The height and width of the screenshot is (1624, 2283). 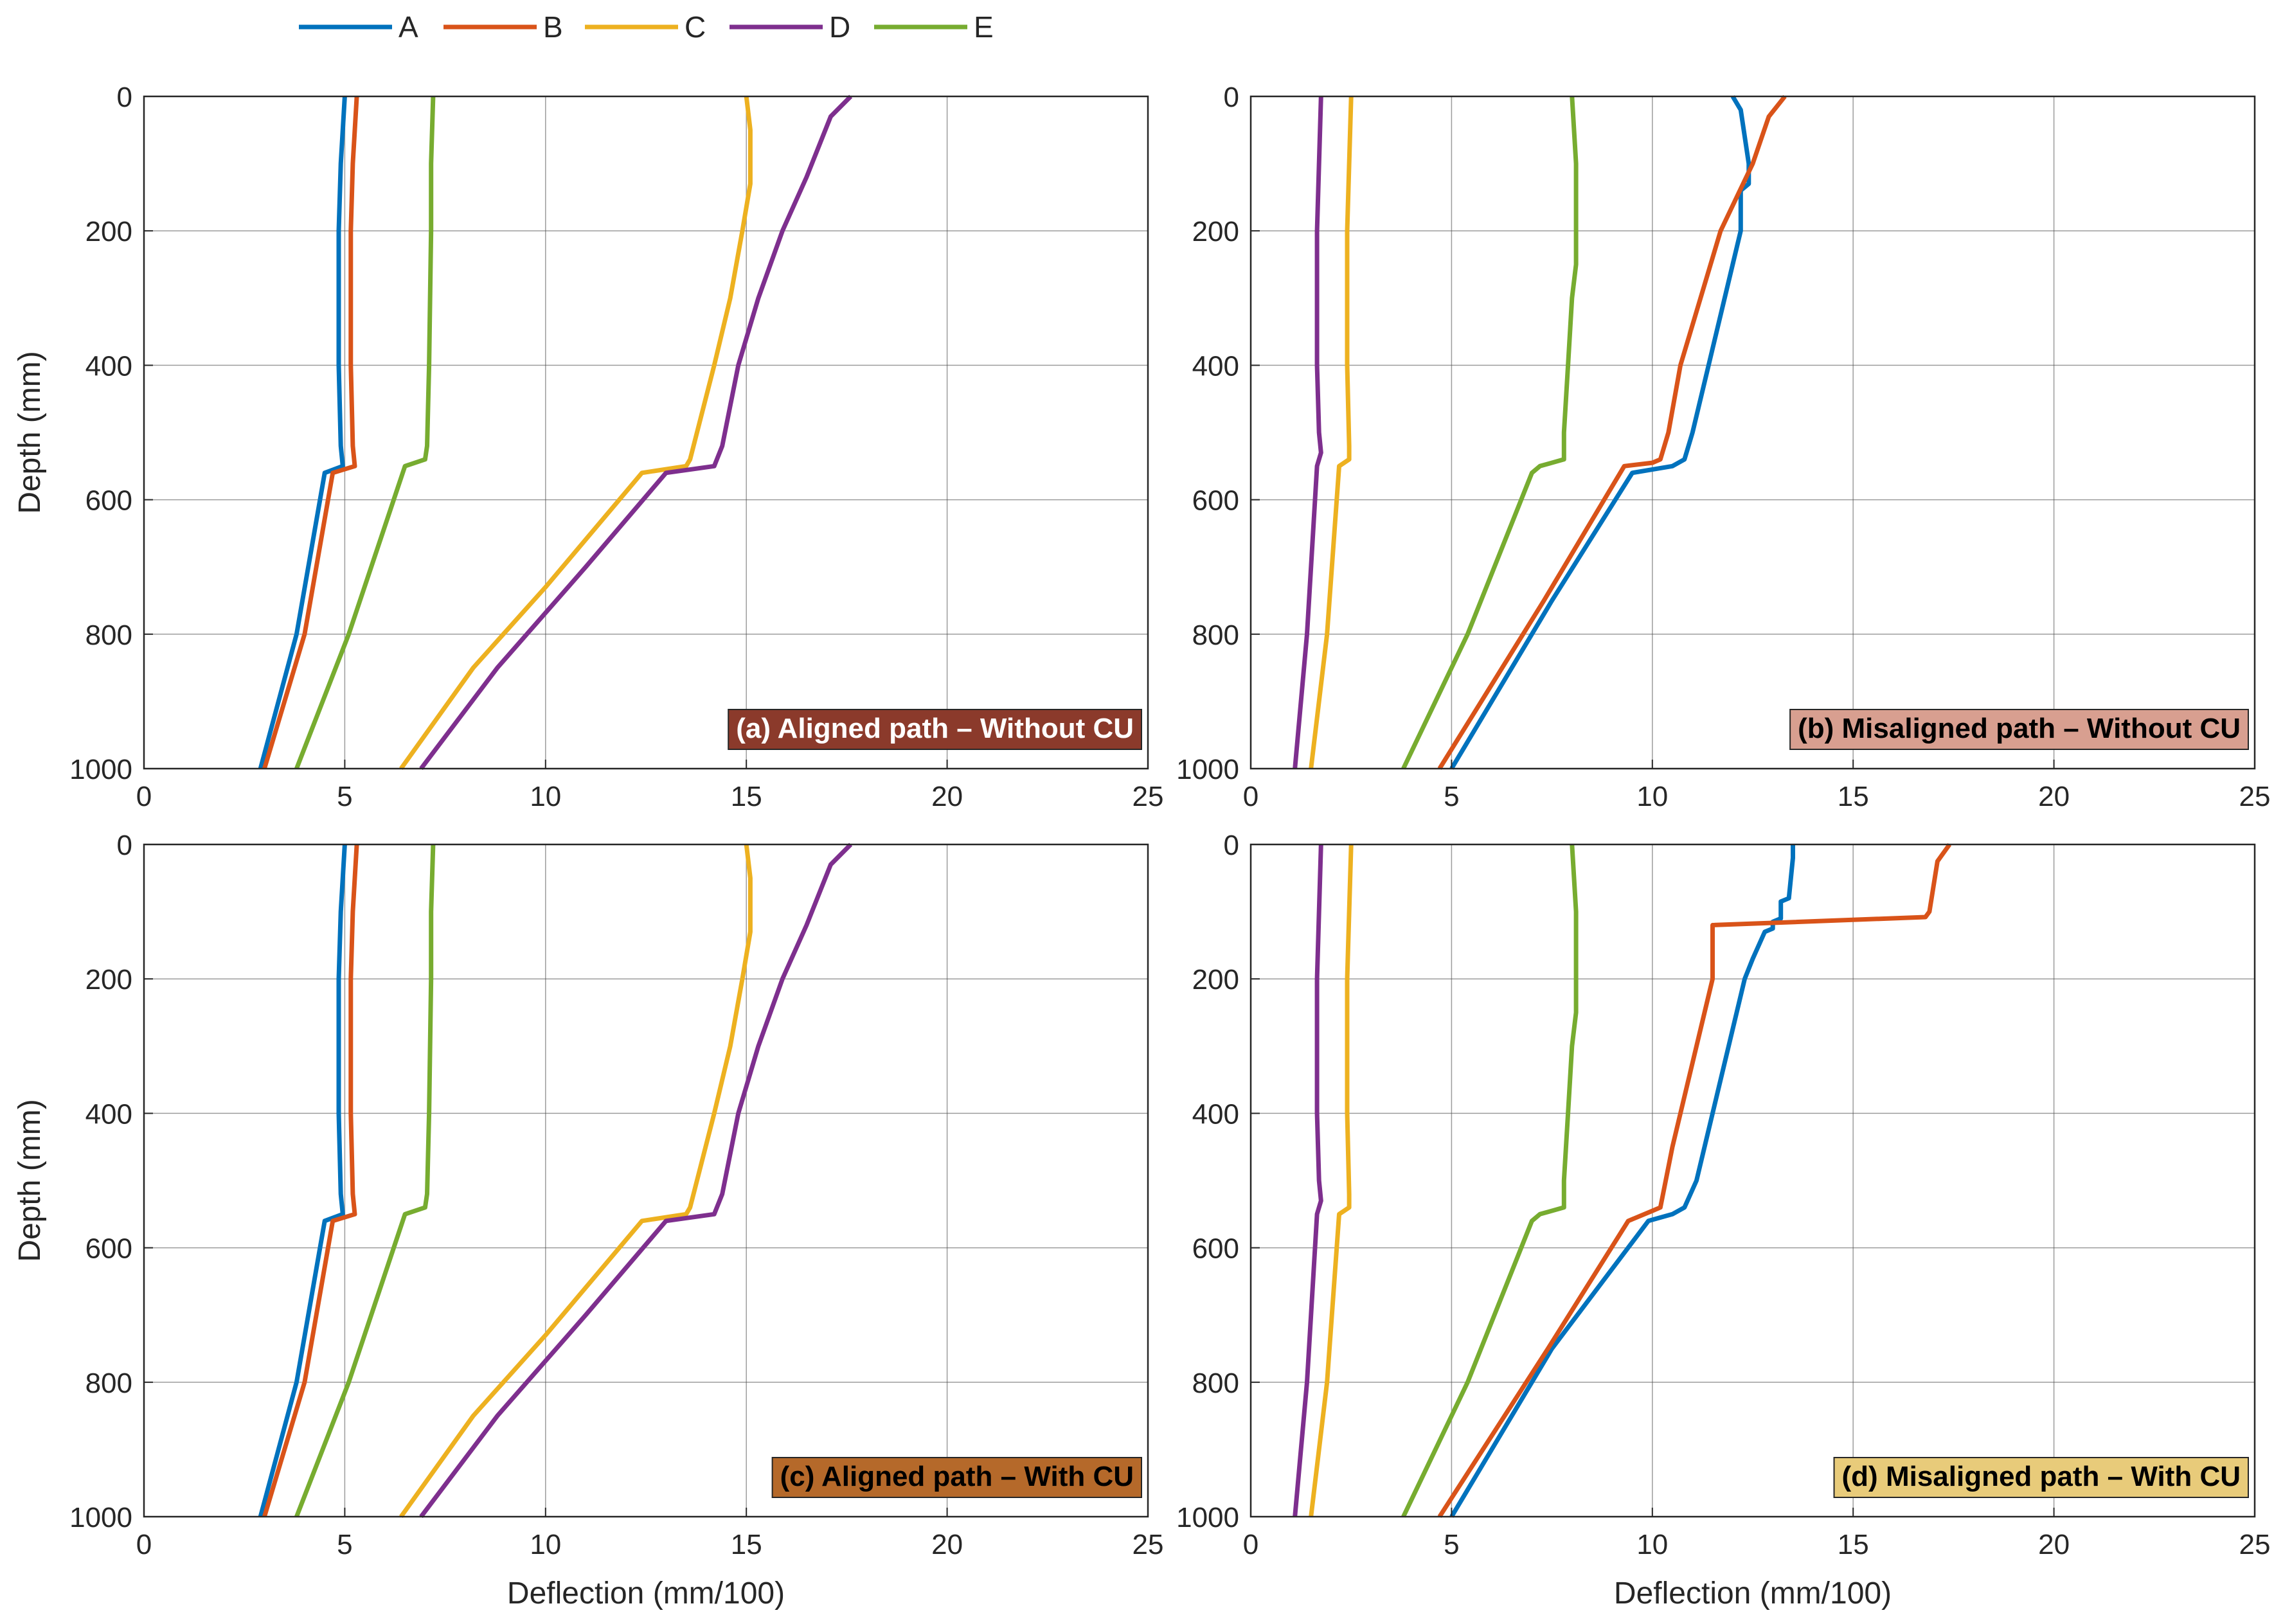 What do you see at coordinates (302, 432) in the screenshot?
I see `series-line-a-a` at bounding box center [302, 432].